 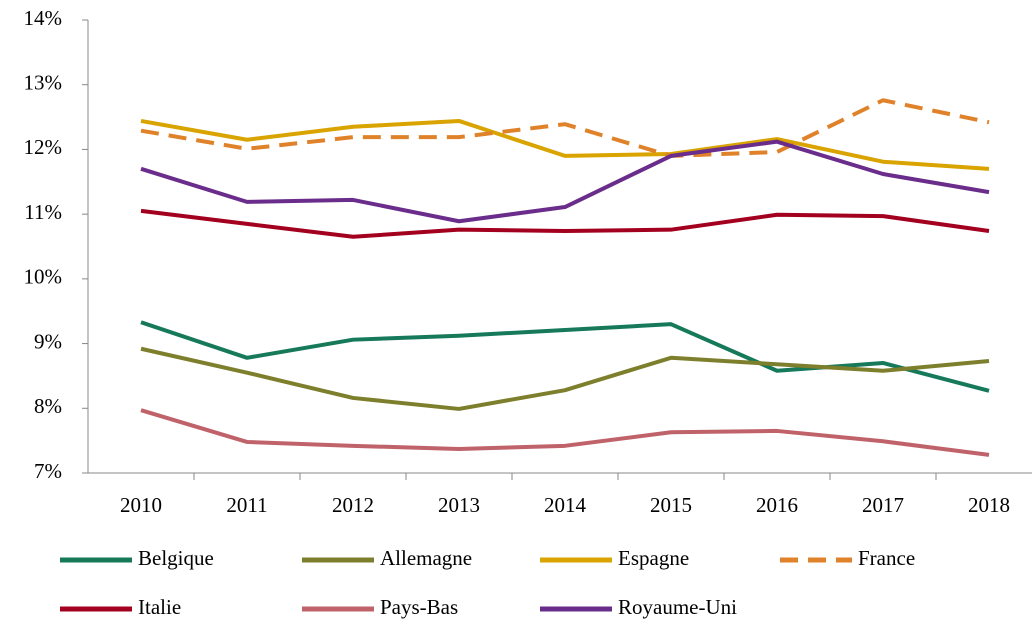 What do you see at coordinates (43, 18) in the screenshot?
I see `y-tick-label: 14%` at bounding box center [43, 18].